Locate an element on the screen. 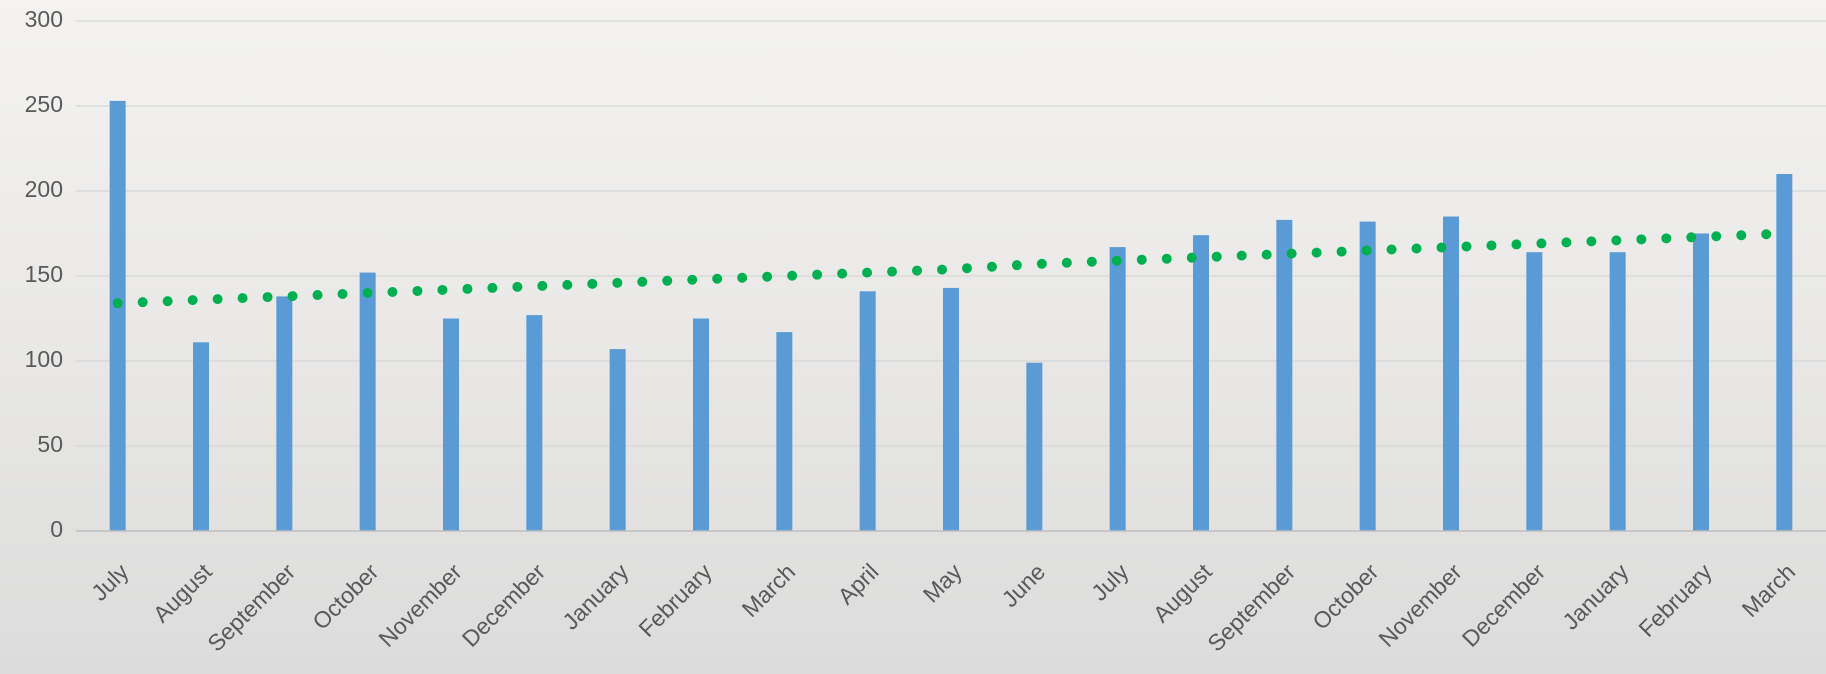  y-tick-label: 100 is located at coordinates (44, 359).